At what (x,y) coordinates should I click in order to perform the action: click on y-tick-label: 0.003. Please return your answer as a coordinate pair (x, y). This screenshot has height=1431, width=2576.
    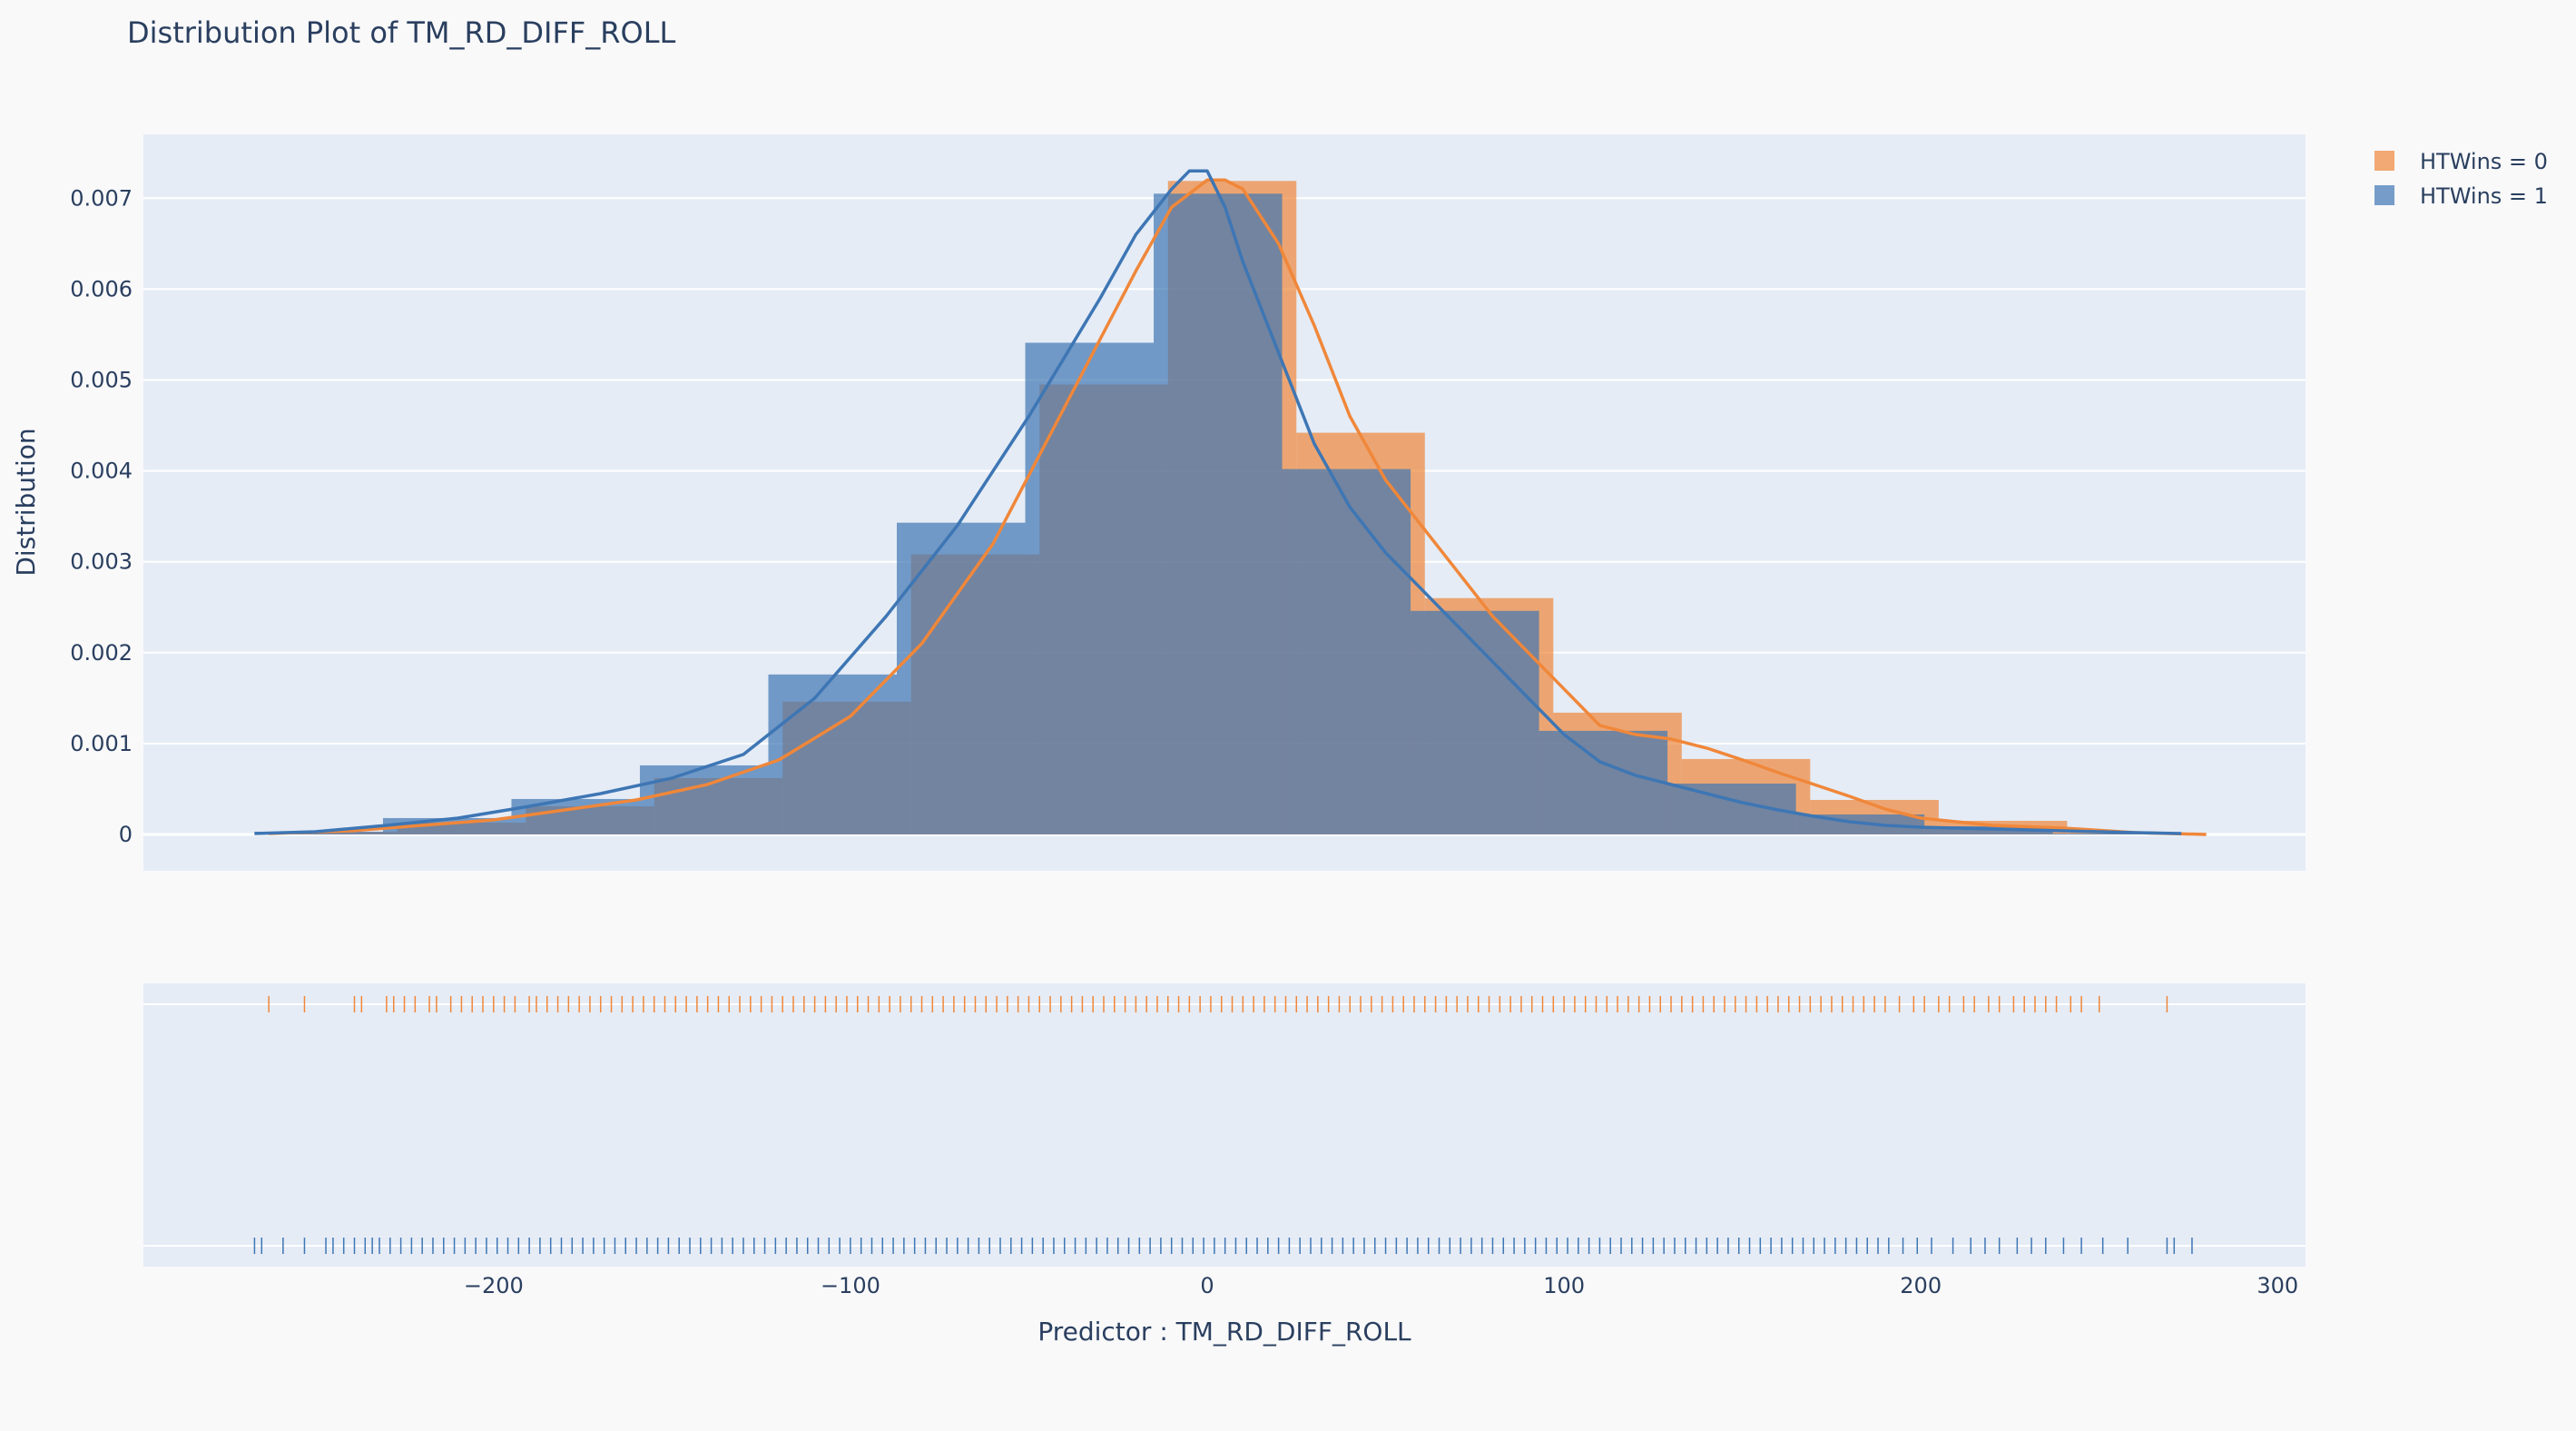
    Looking at the image, I should click on (101, 562).